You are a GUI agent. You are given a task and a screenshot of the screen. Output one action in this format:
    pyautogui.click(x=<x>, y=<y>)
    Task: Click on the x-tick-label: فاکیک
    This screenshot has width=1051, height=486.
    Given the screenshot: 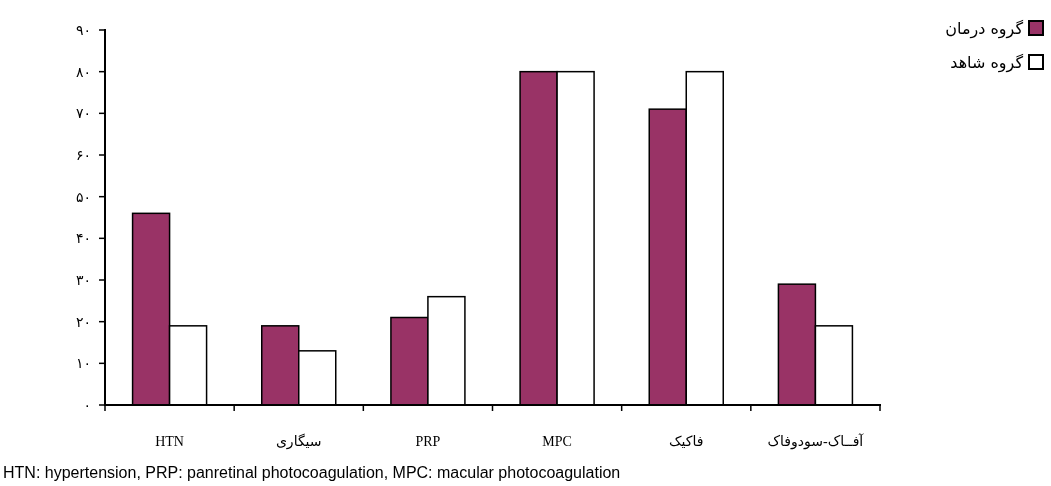 What is the action you would take?
    pyautogui.click(x=686, y=441)
    